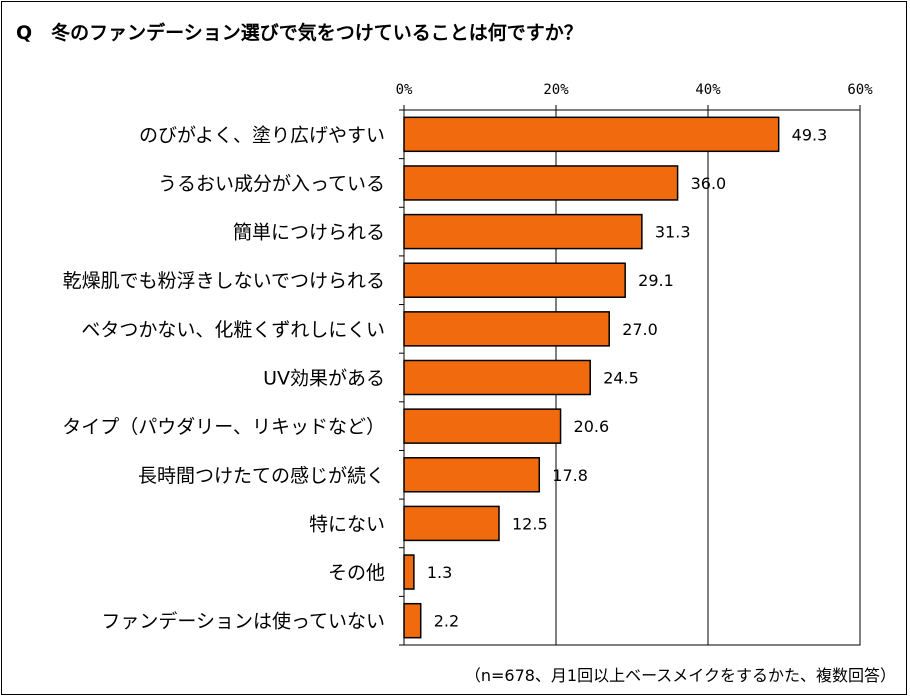 The width and height of the screenshot is (910, 698). I want to click on value-label: 27.0, so click(640, 329).